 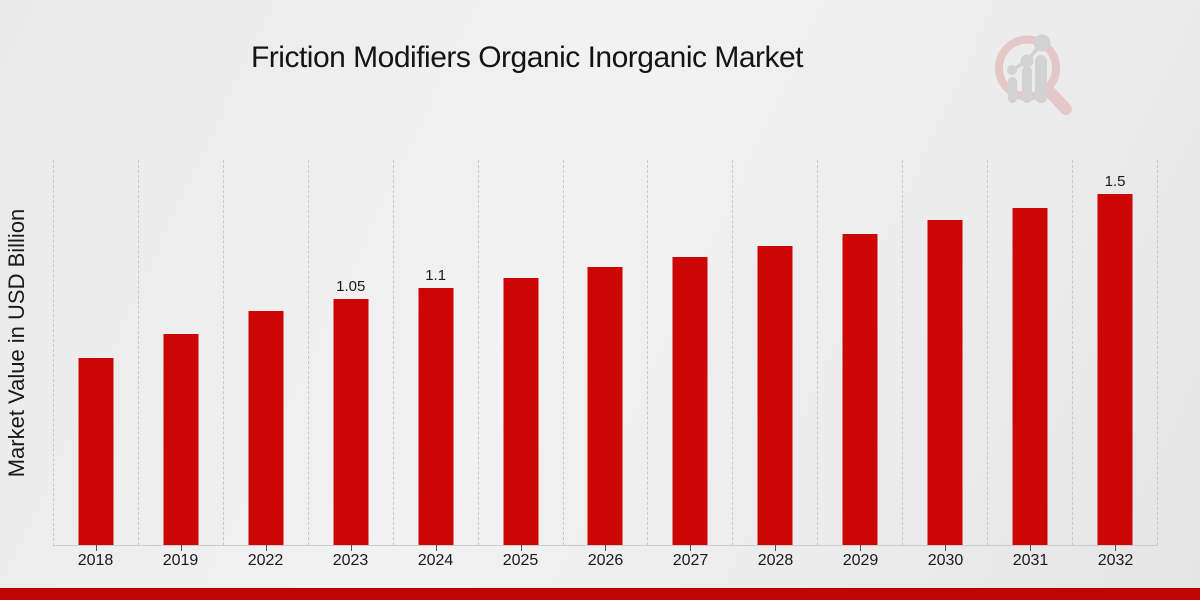 What do you see at coordinates (775, 560) in the screenshot?
I see `x-axis-tick-label-2028: 2028` at bounding box center [775, 560].